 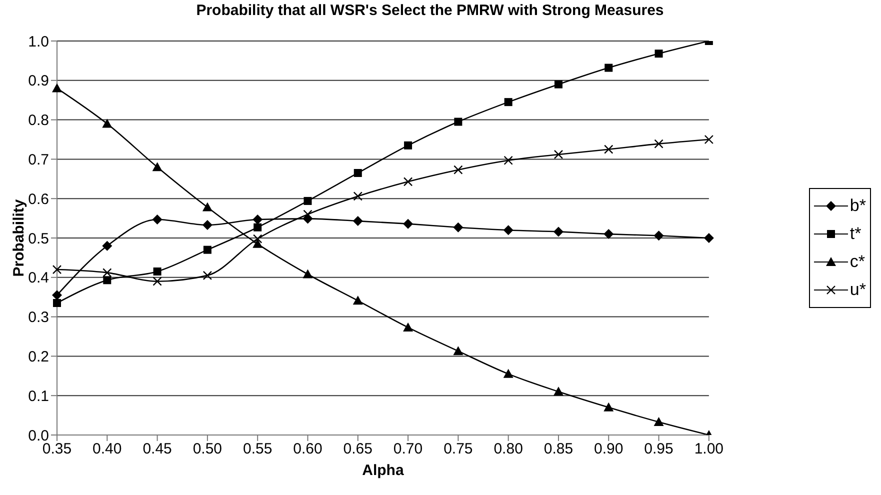 What do you see at coordinates (858, 290) in the screenshot?
I see `legend-label: u*` at bounding box center [858, 290].